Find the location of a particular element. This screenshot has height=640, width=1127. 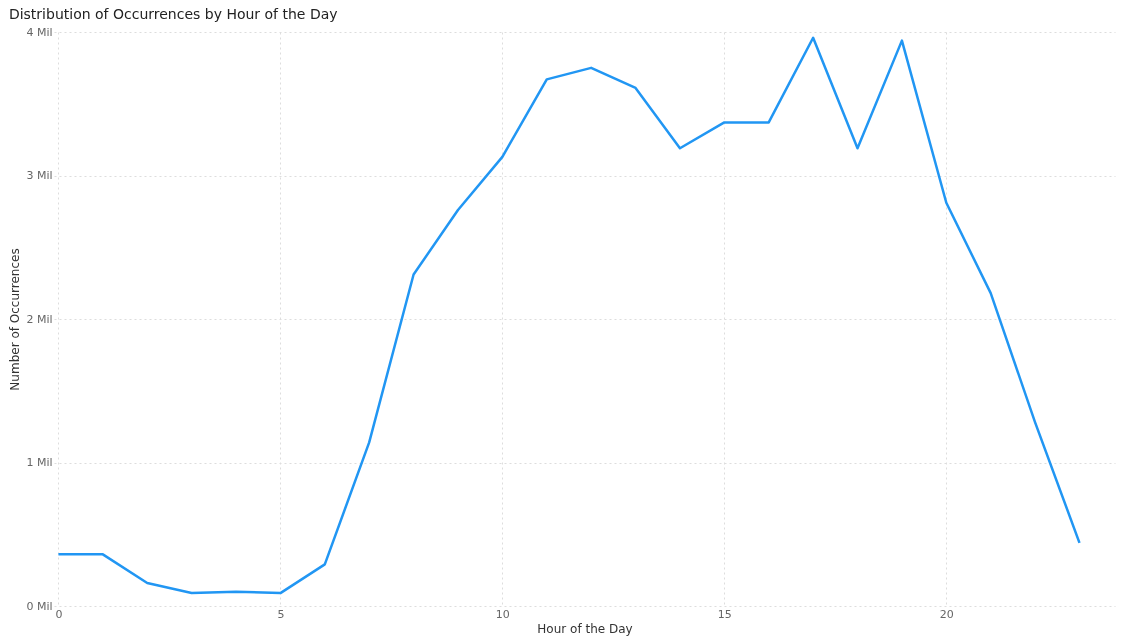

y-tick-label: 3 Mil is located at coordinates (39, 175).